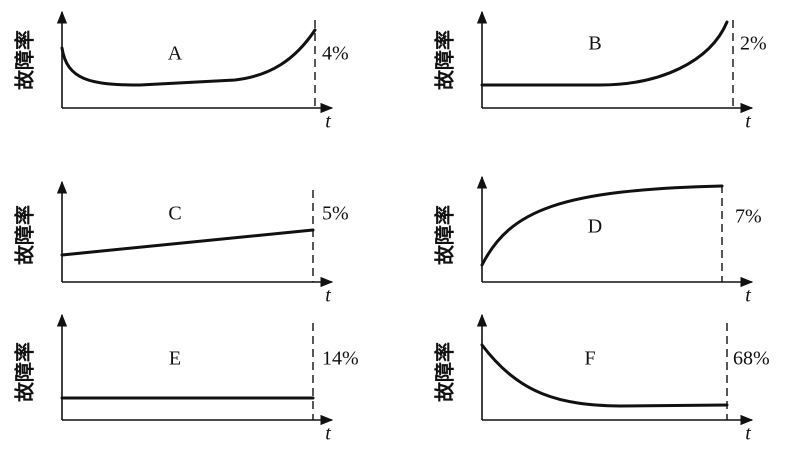  What do you see at coordinates (589, 359) in the screenshot?
I see `curve-label: F` at bounding box center [589, 359].